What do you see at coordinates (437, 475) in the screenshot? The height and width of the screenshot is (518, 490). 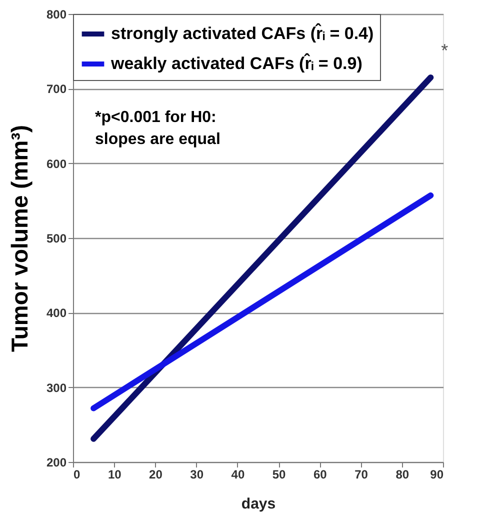 I see `x-tick-label: 90` at bounding box center [437, 475].